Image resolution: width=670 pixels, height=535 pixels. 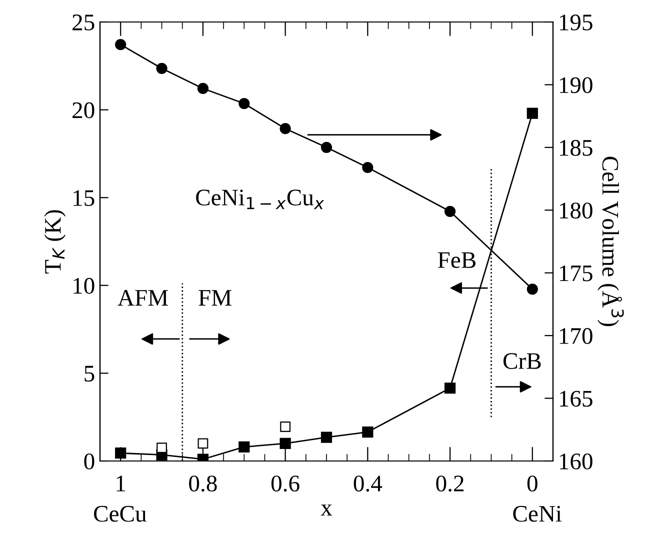 I want to click on y2-tick-label: 170, so click(x=576, y=336).